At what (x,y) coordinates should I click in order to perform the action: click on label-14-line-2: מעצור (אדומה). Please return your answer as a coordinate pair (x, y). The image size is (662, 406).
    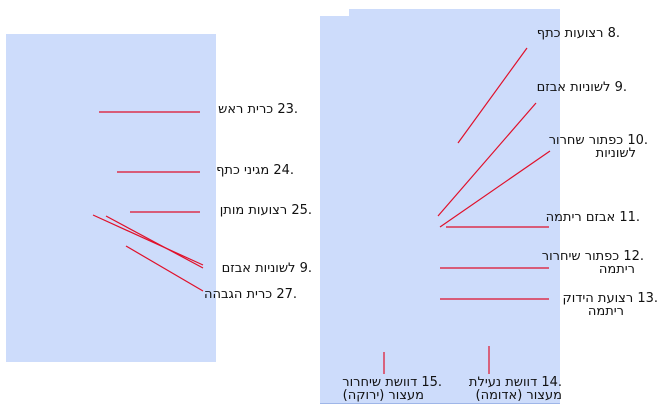
    Looking at the image, I should click on (519, 395).